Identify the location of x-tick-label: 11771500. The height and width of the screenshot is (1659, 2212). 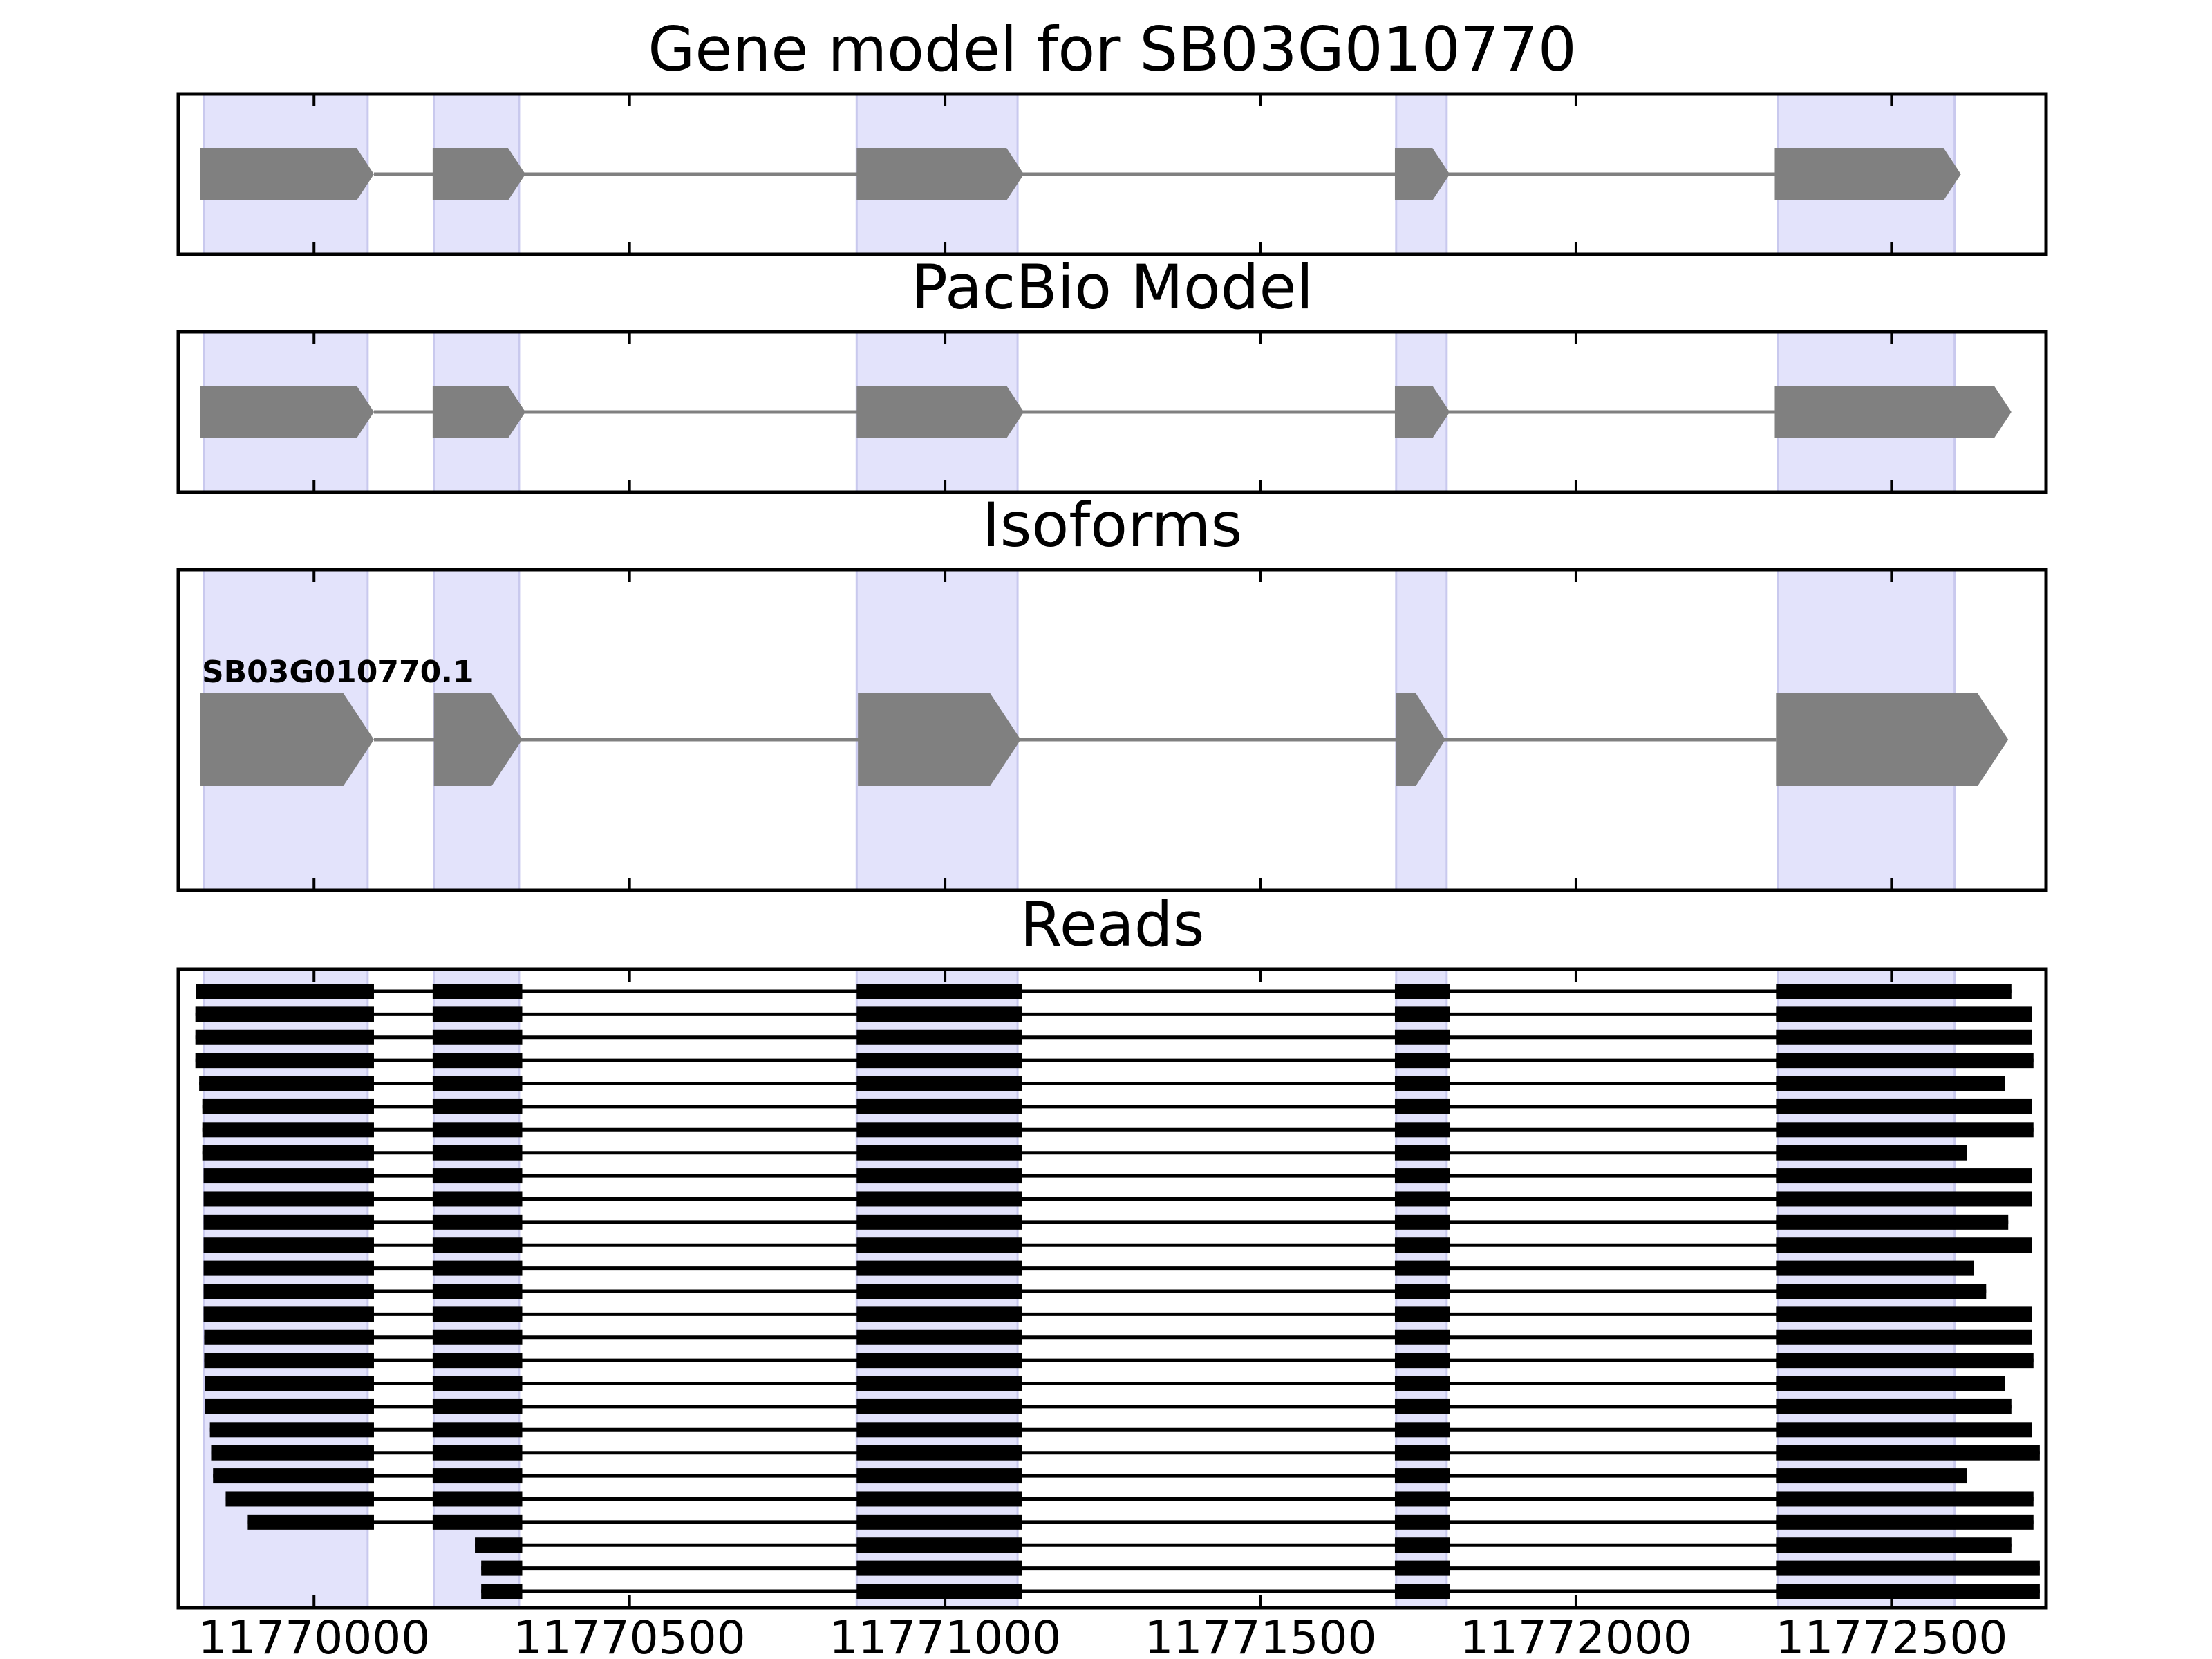
(1261, 1635).